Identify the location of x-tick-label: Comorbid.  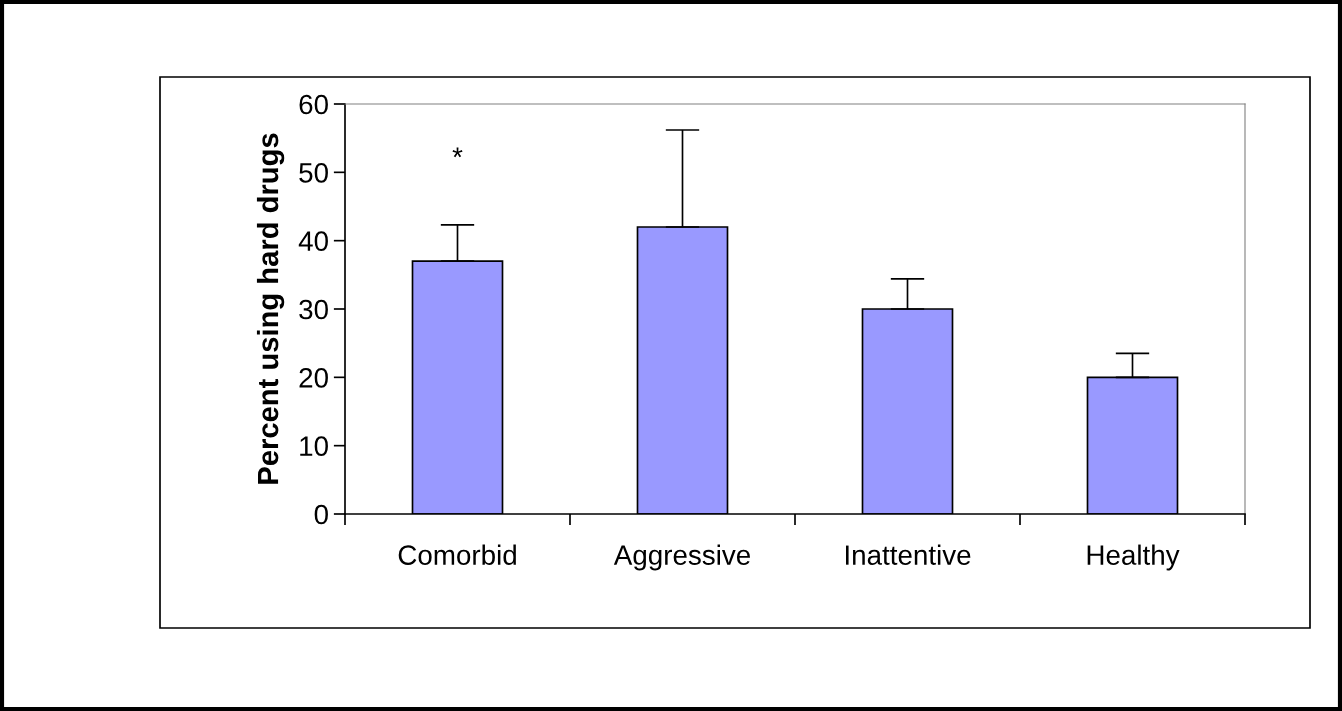
(457, 554).